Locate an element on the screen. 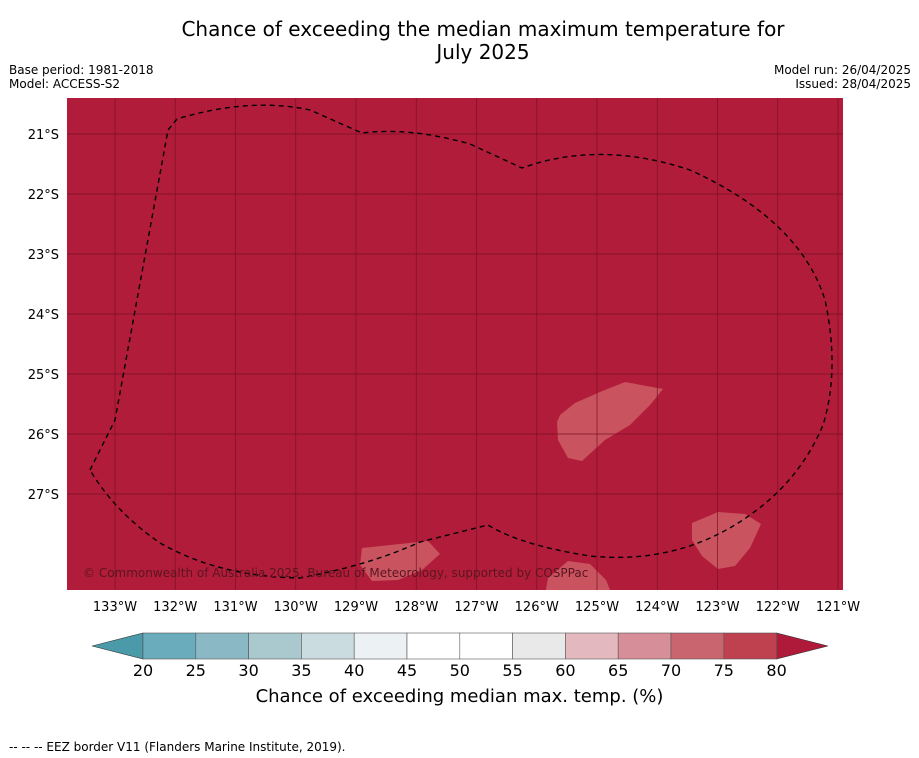 The height and width of the screenshot is (758, 919). longitude-tick-label: 122°W is located at coordinates (778, 607).